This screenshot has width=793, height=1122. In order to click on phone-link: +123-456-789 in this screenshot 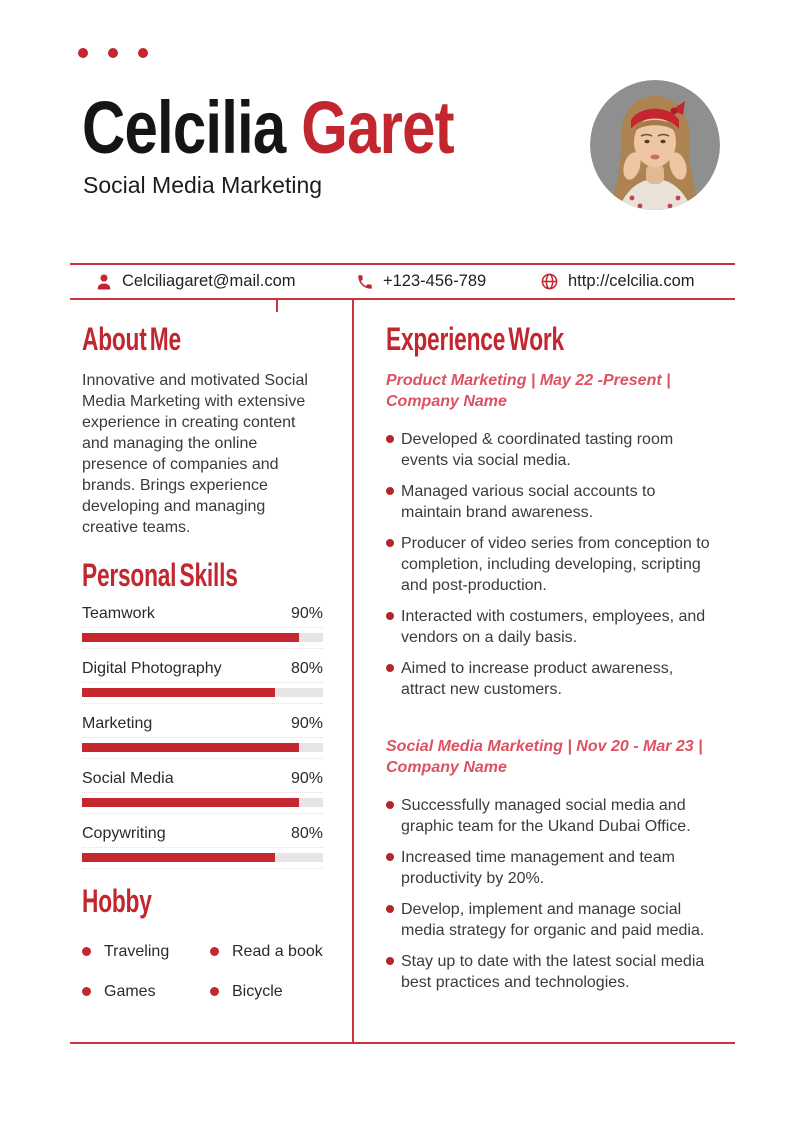, I will do `click(435, 281)`.